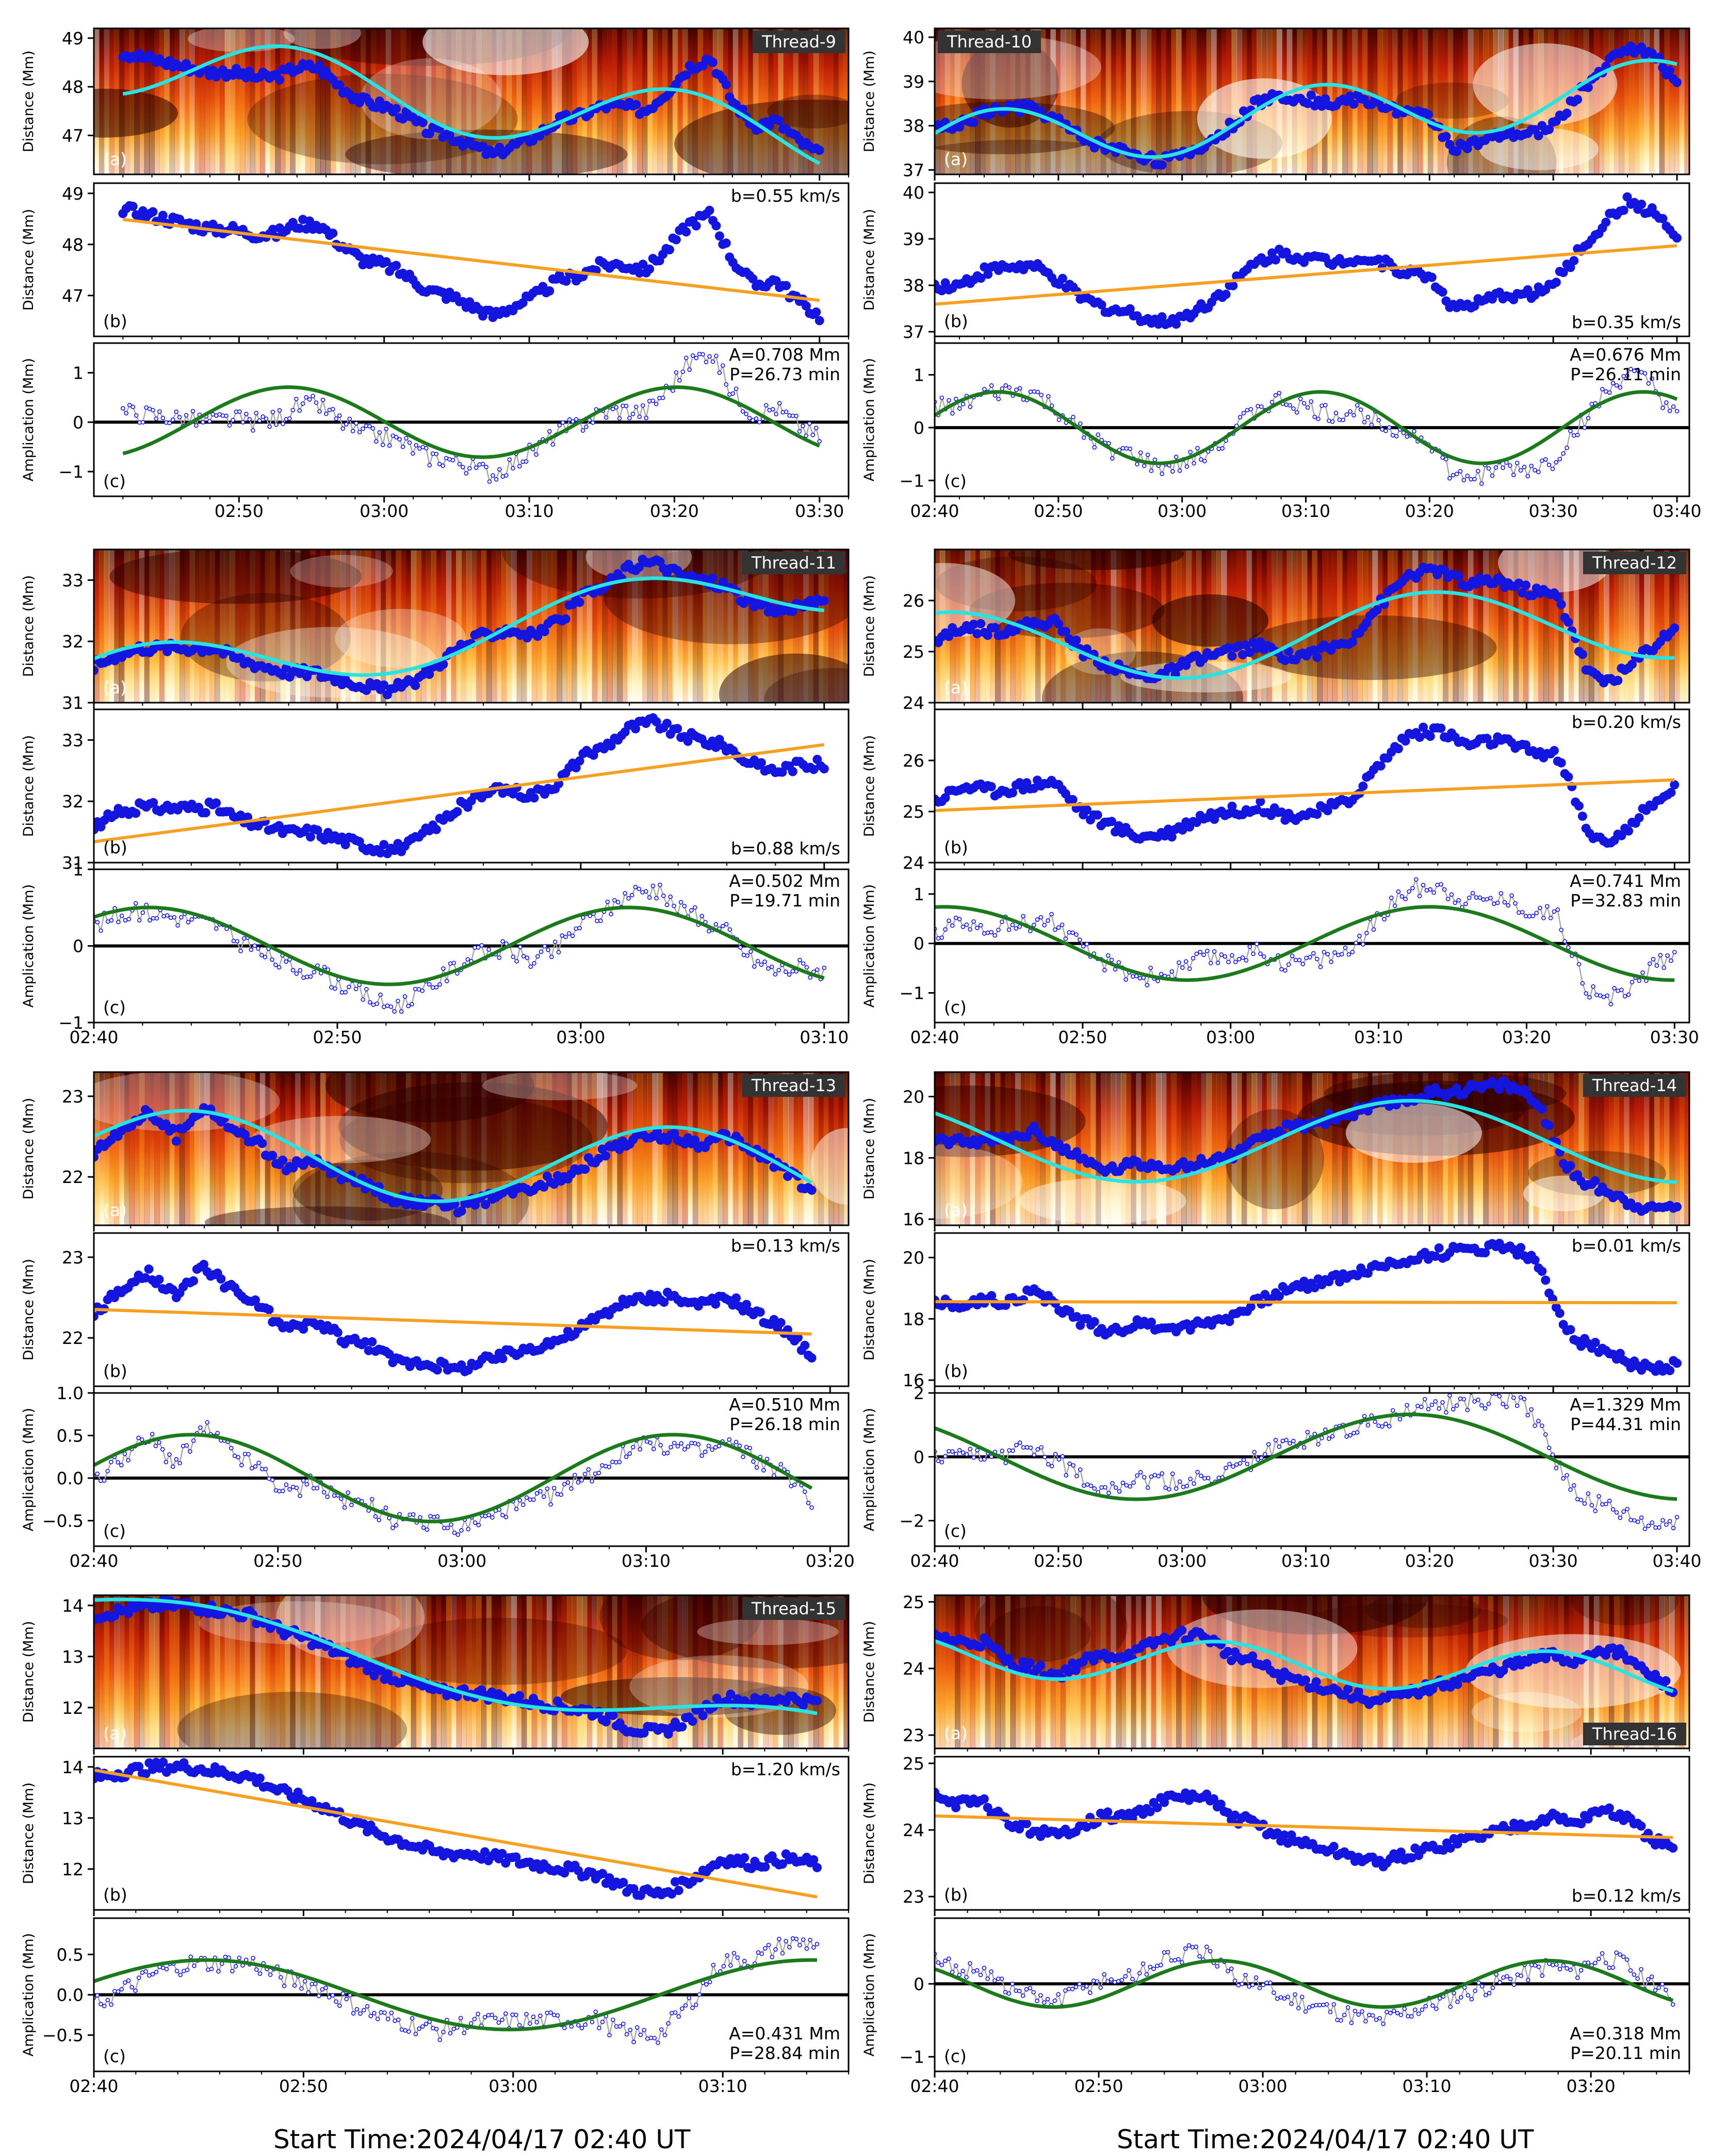  I want to click on y-axis-label: Amplication (Mm), so click(29, 1469).